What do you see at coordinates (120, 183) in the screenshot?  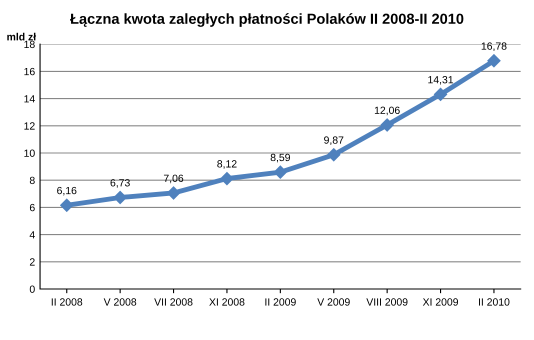 I see `data-label: 6,73` at bounding box center [120, 183].